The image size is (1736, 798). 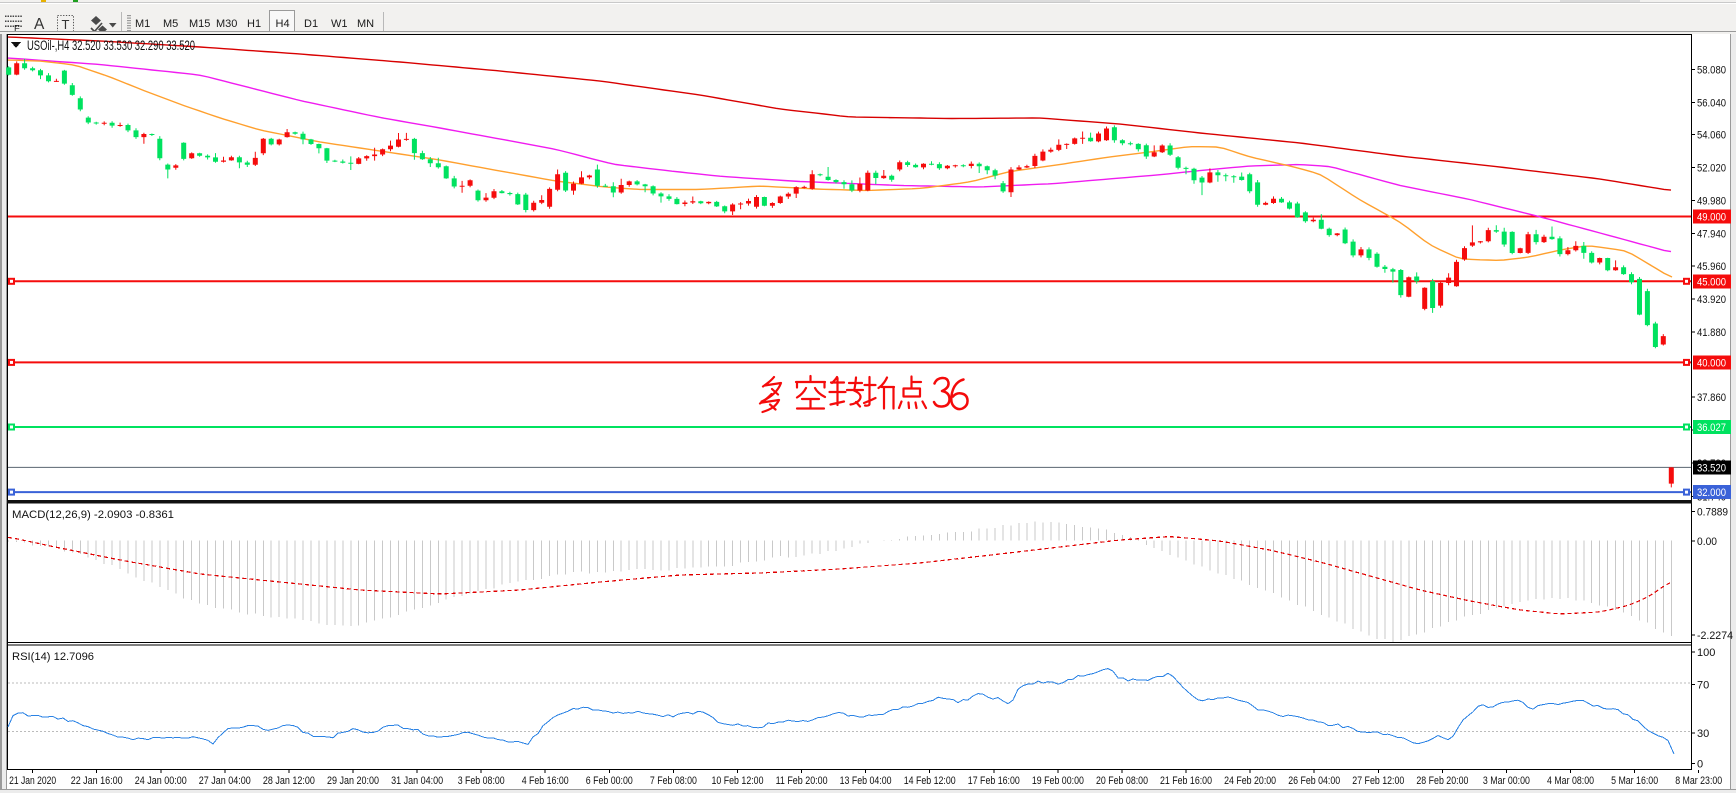 What do you see at coordinates (1711, 428) in the screenshot?
I see `svg-text: 36.027` at bounding box center [1711, 428].